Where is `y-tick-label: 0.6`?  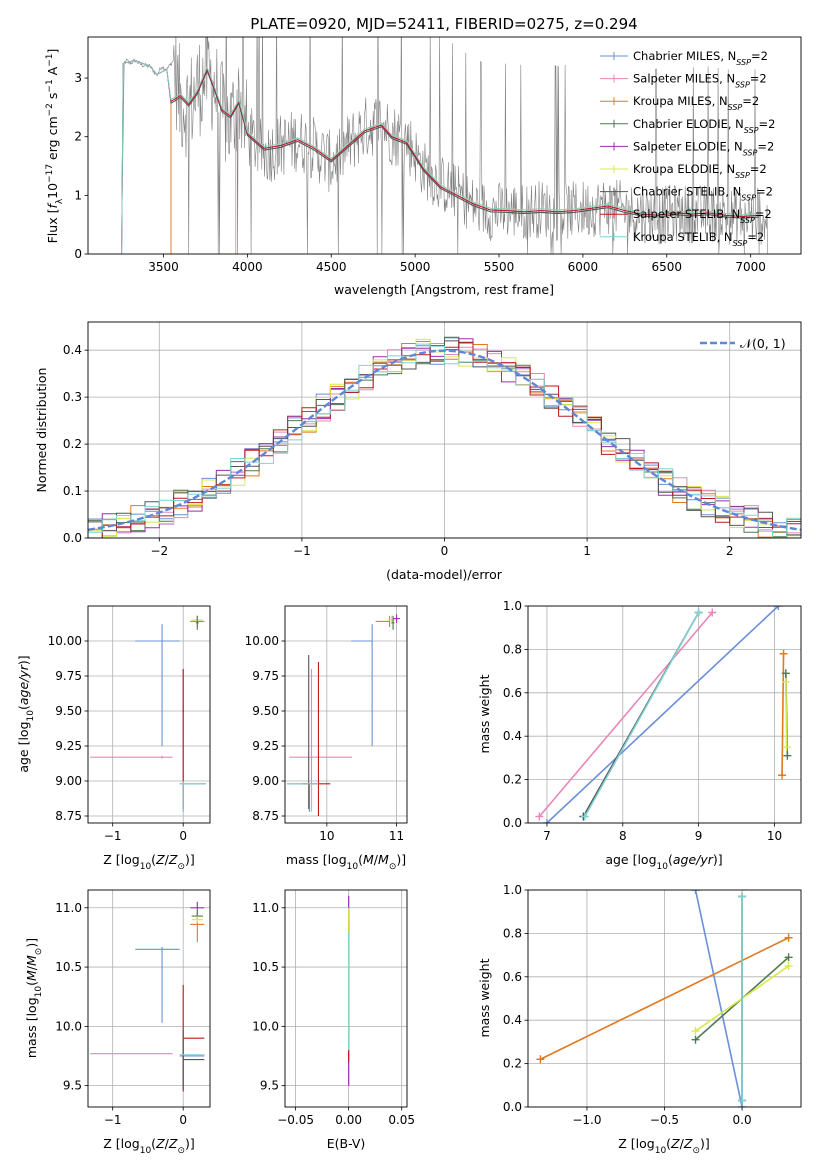
y-tick-label: 0.6 is located at coordinates (512, 977).